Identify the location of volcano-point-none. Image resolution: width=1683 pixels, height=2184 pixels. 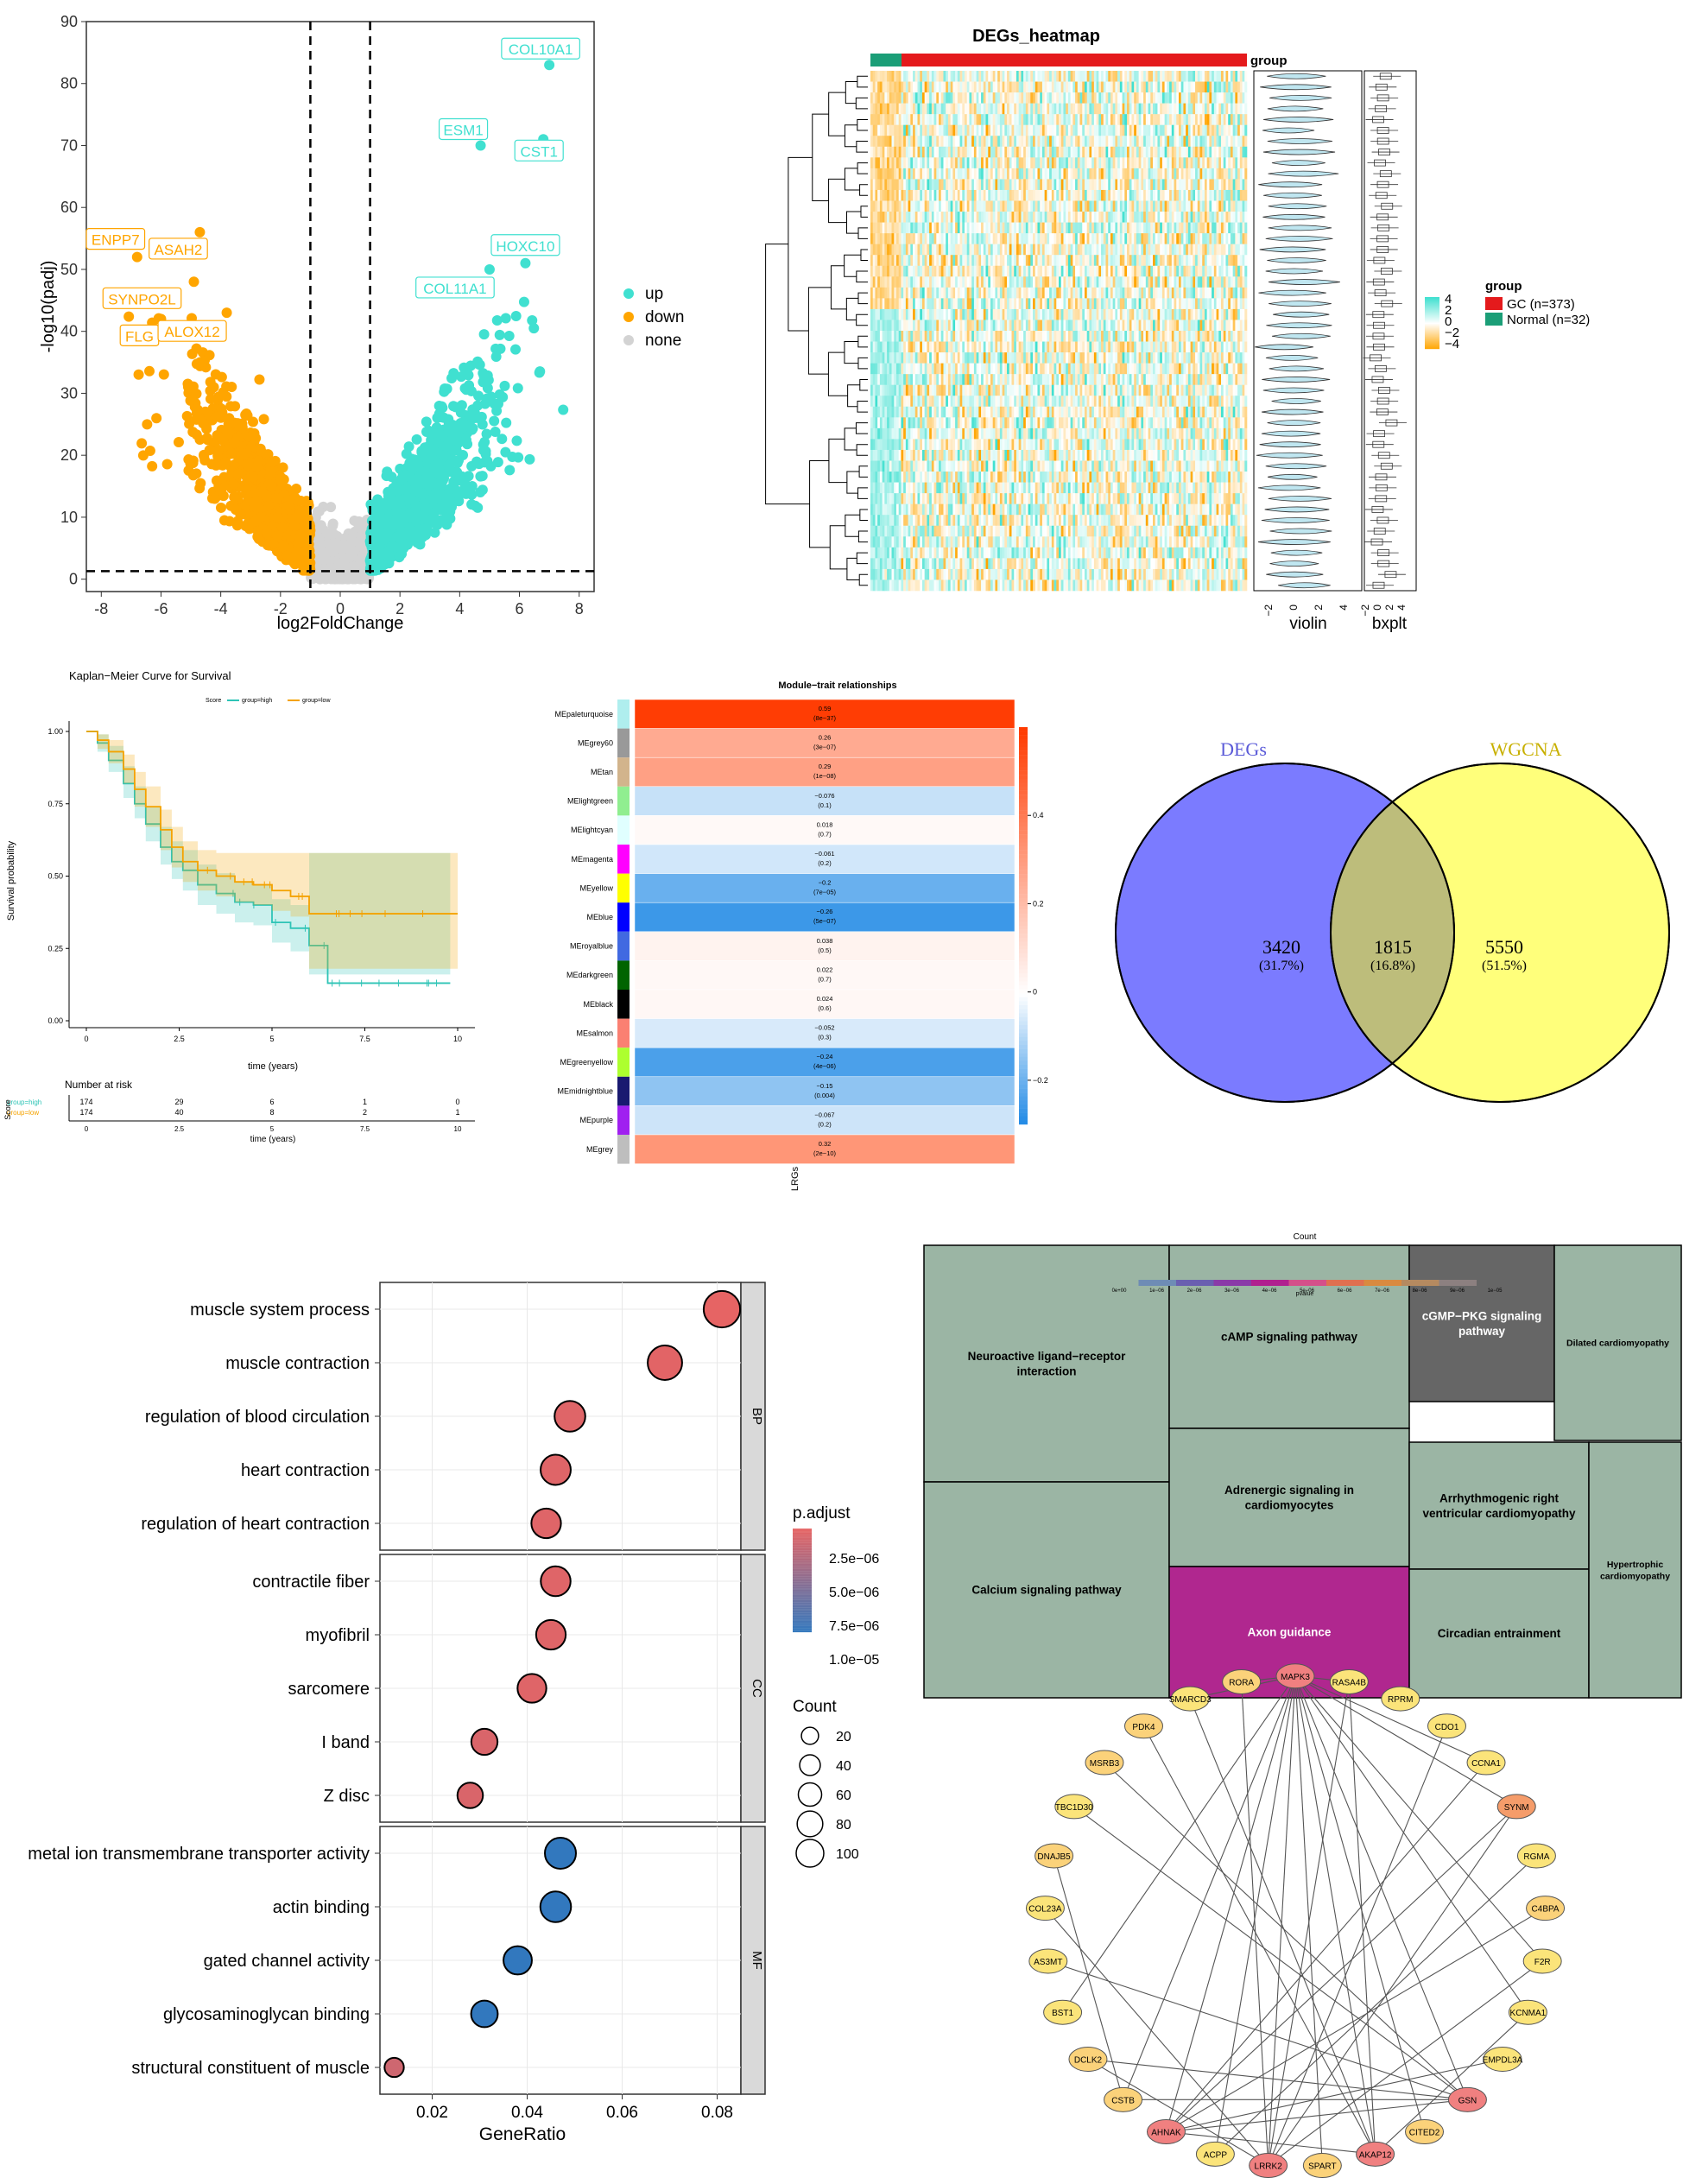
(332, 508).